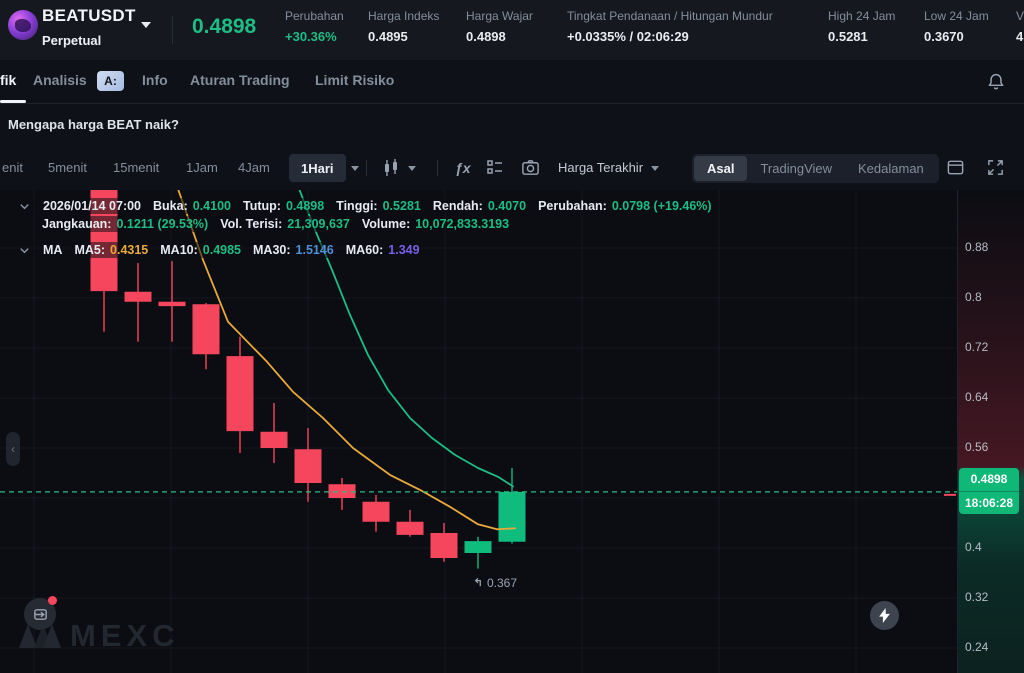 Image resolution: width=1024 pixels, height=673 pixels. I want to click on header-divider, so click(172, 30).